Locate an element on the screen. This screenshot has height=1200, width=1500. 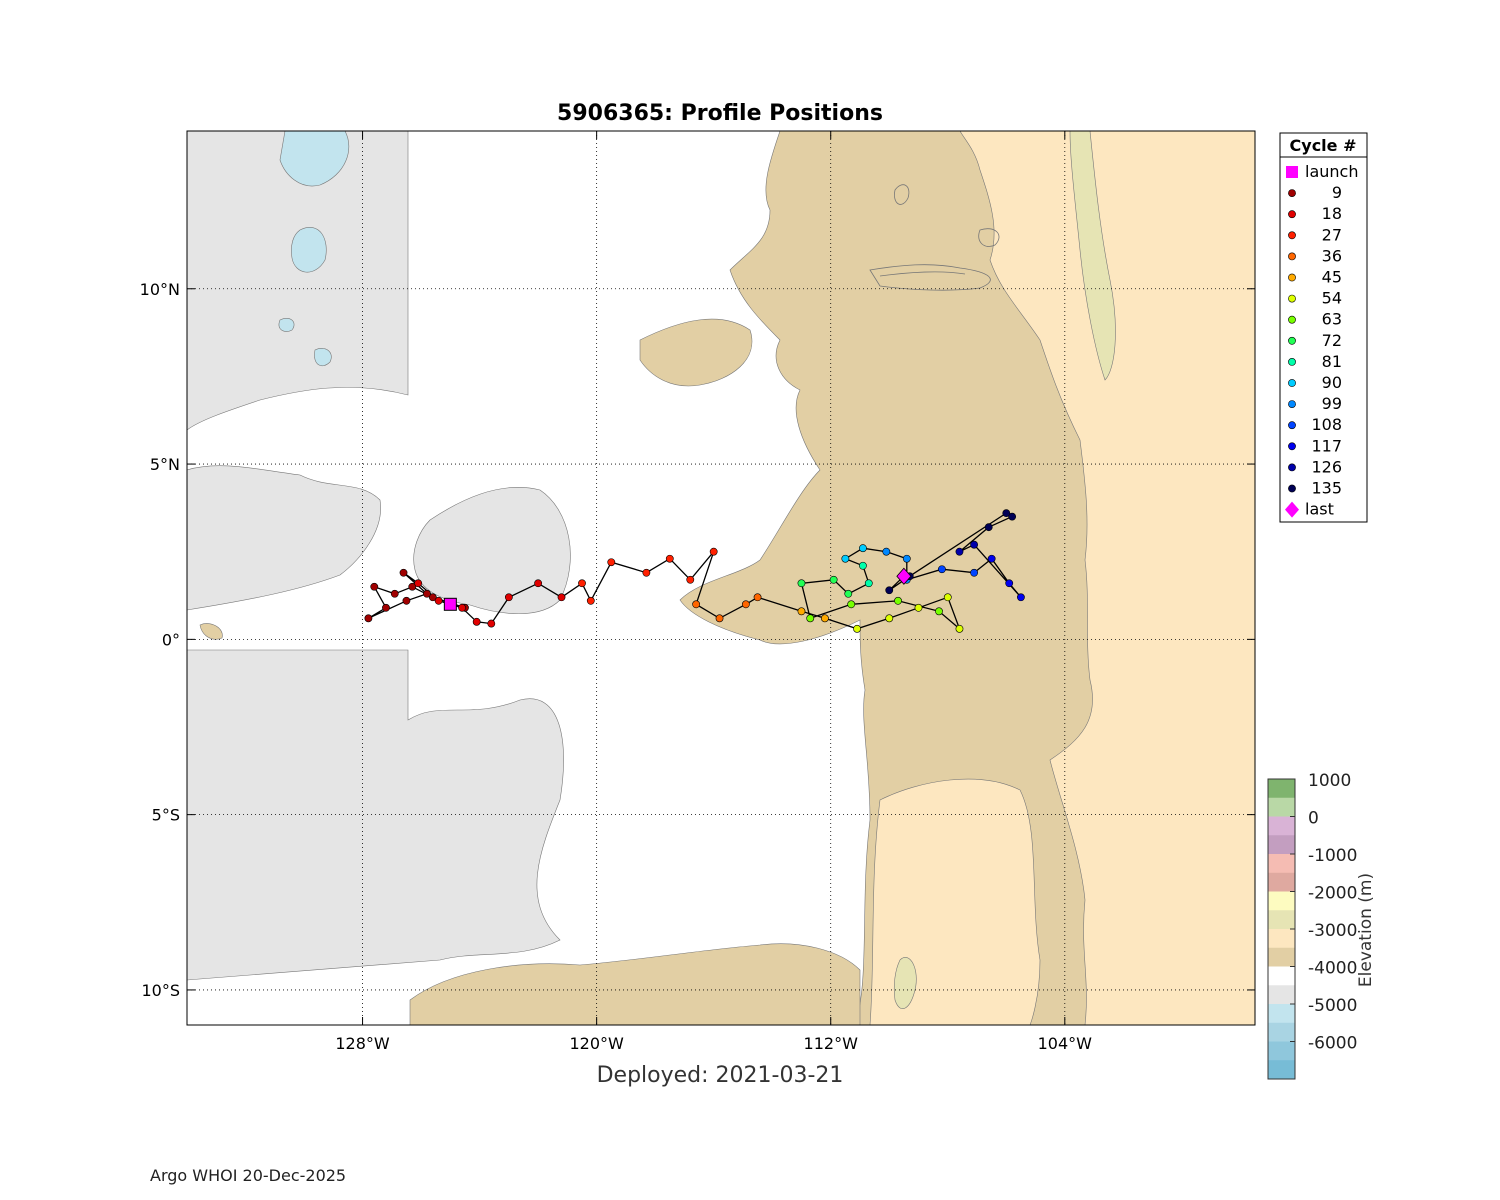
profile-markers is located at coordinates (694, 571).